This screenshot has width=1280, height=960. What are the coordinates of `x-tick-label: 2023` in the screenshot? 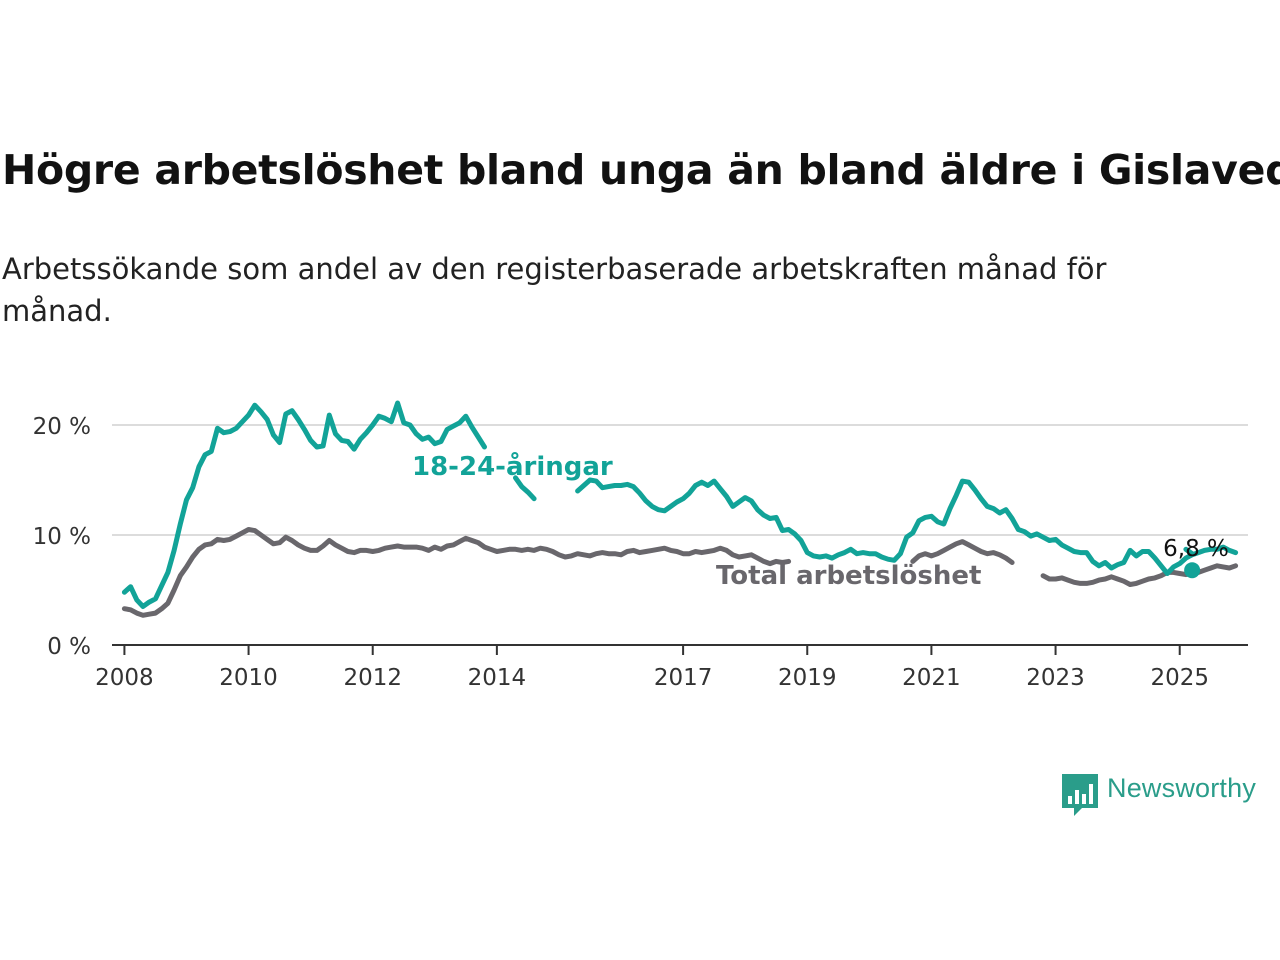 It's located at (1055, 678).